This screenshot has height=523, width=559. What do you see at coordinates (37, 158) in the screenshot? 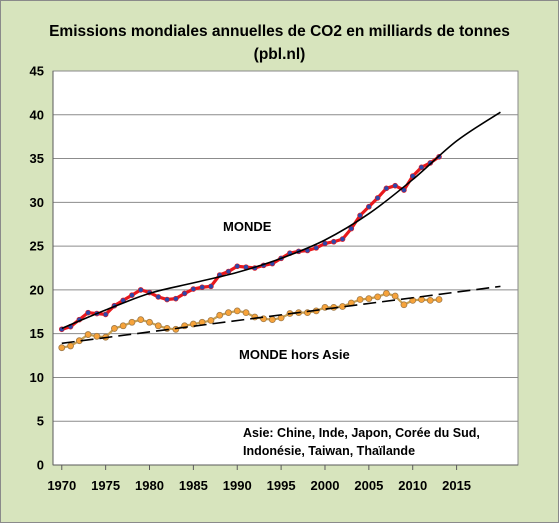
I see `y-tick-label: 35` at bounding box center [37, 158].